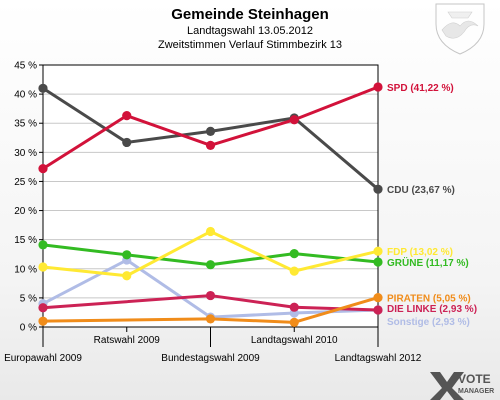 This screenshot has width=500, height=400. I want to click on y-tick-label: 5 %, so click(28, 298).